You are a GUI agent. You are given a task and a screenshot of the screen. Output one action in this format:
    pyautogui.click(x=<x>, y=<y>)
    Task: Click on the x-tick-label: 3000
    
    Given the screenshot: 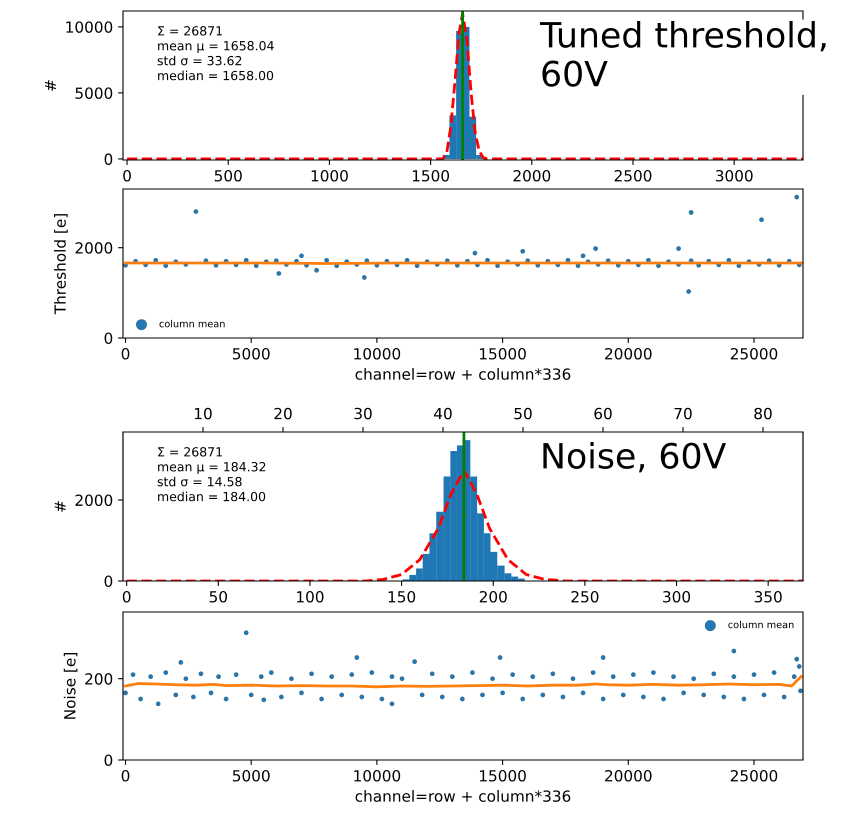 What is the action you would take?
    pyautogui.click(x=734, y=176)
    